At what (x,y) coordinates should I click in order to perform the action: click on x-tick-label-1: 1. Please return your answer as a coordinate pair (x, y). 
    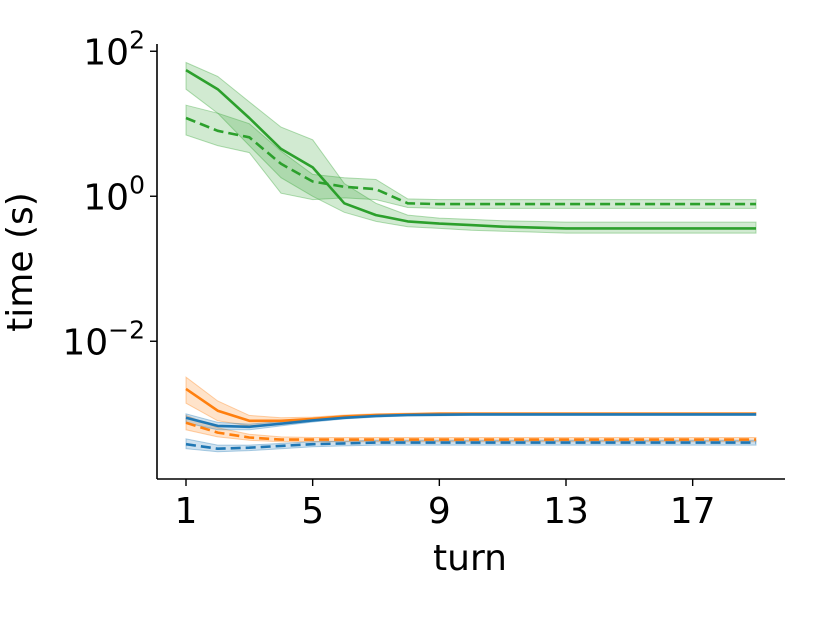
    Looking at the image, I should click on (186, 511).